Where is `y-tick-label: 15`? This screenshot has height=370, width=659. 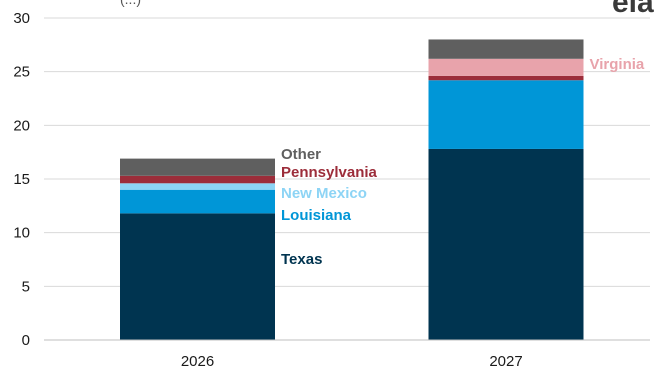 y-tick-label: 15 is located at coordinates (21, 179).